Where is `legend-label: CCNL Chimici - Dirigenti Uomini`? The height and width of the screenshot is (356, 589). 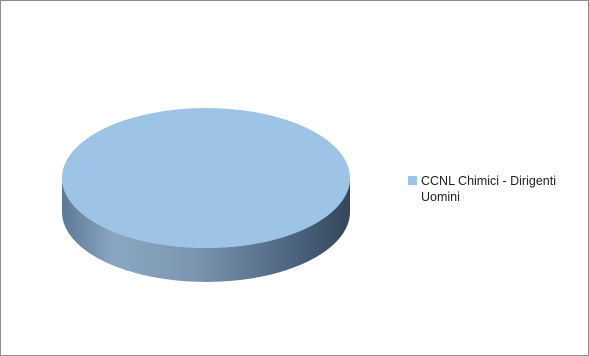
legend-label: CCNL Chimici - Dirigenti Uomini is located at coordinates (488, 189).